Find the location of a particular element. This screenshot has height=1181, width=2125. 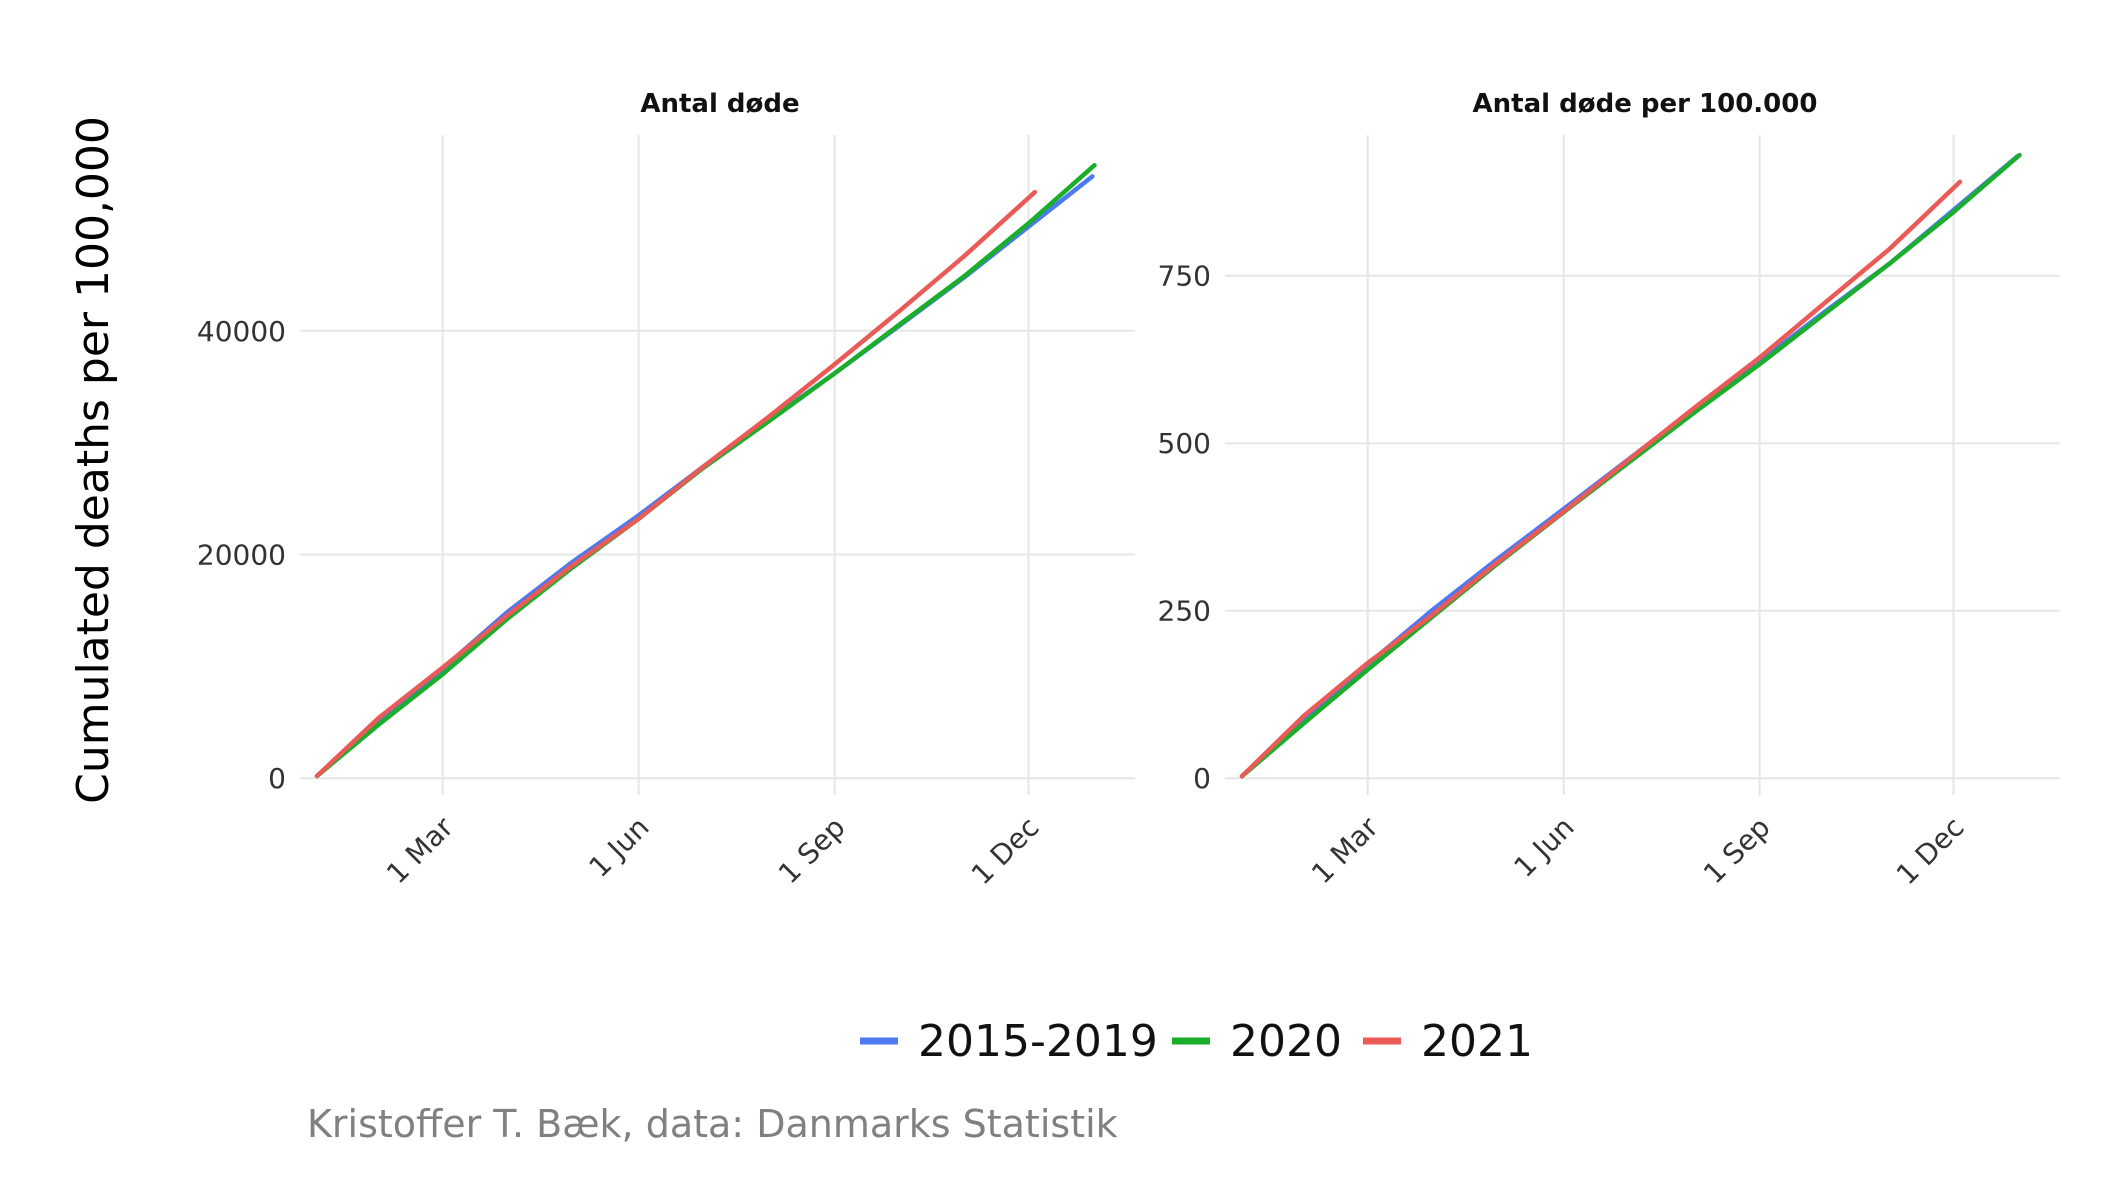

y-tick-labels: 0 20000 40000 is located at coordinates (241, 555).